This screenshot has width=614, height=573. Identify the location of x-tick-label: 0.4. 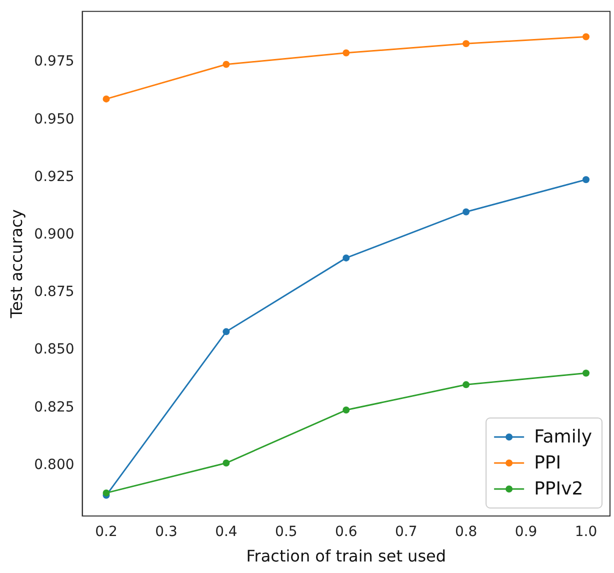
(226, 532).